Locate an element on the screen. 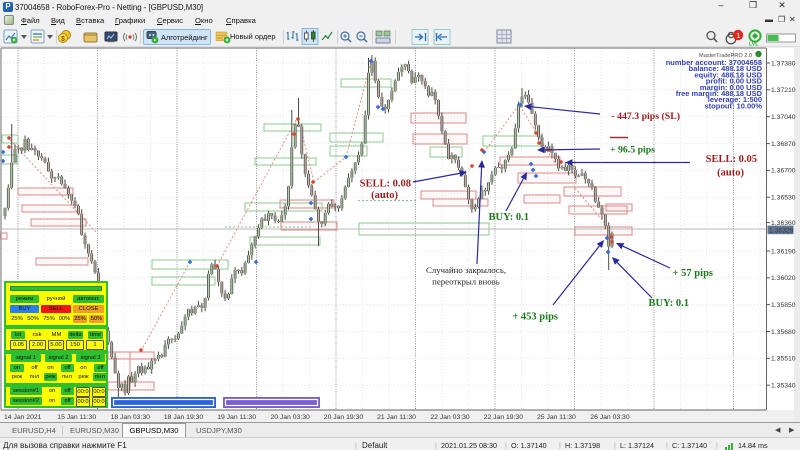 The width and height of the screenshot is (800, 450). svg-text: + 96.5 pips is located at coordinates (632, 150).